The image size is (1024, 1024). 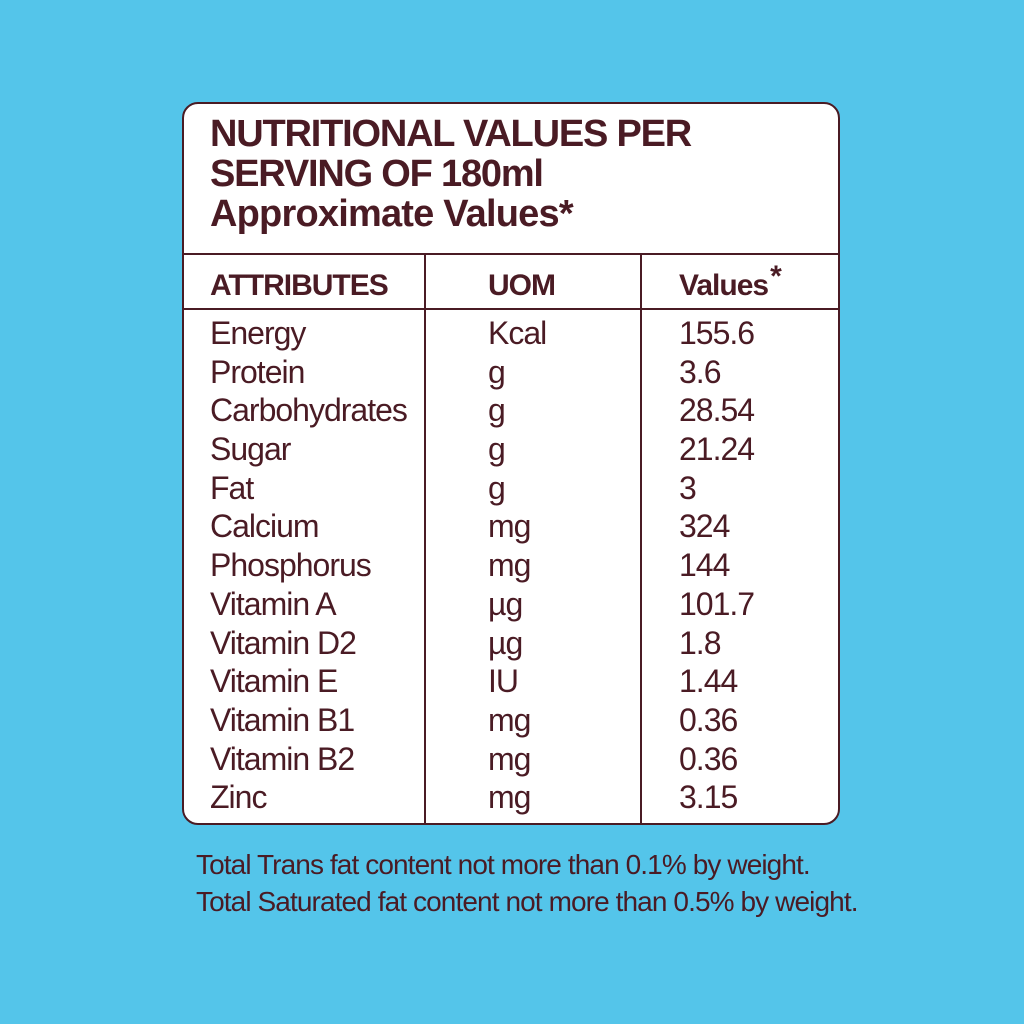 What do you see at coordinates (688, 487) in the screenshot?
I see `value-cell: 3` at bounding box center [688, 487].